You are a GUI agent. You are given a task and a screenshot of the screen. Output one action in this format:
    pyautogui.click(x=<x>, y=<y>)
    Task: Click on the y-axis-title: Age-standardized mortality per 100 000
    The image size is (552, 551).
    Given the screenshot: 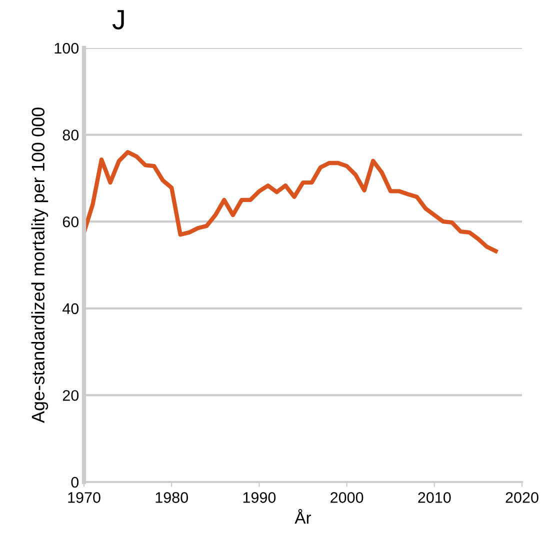 What is the action you would take?
    pyautogui.click(x=39, y=266)
    